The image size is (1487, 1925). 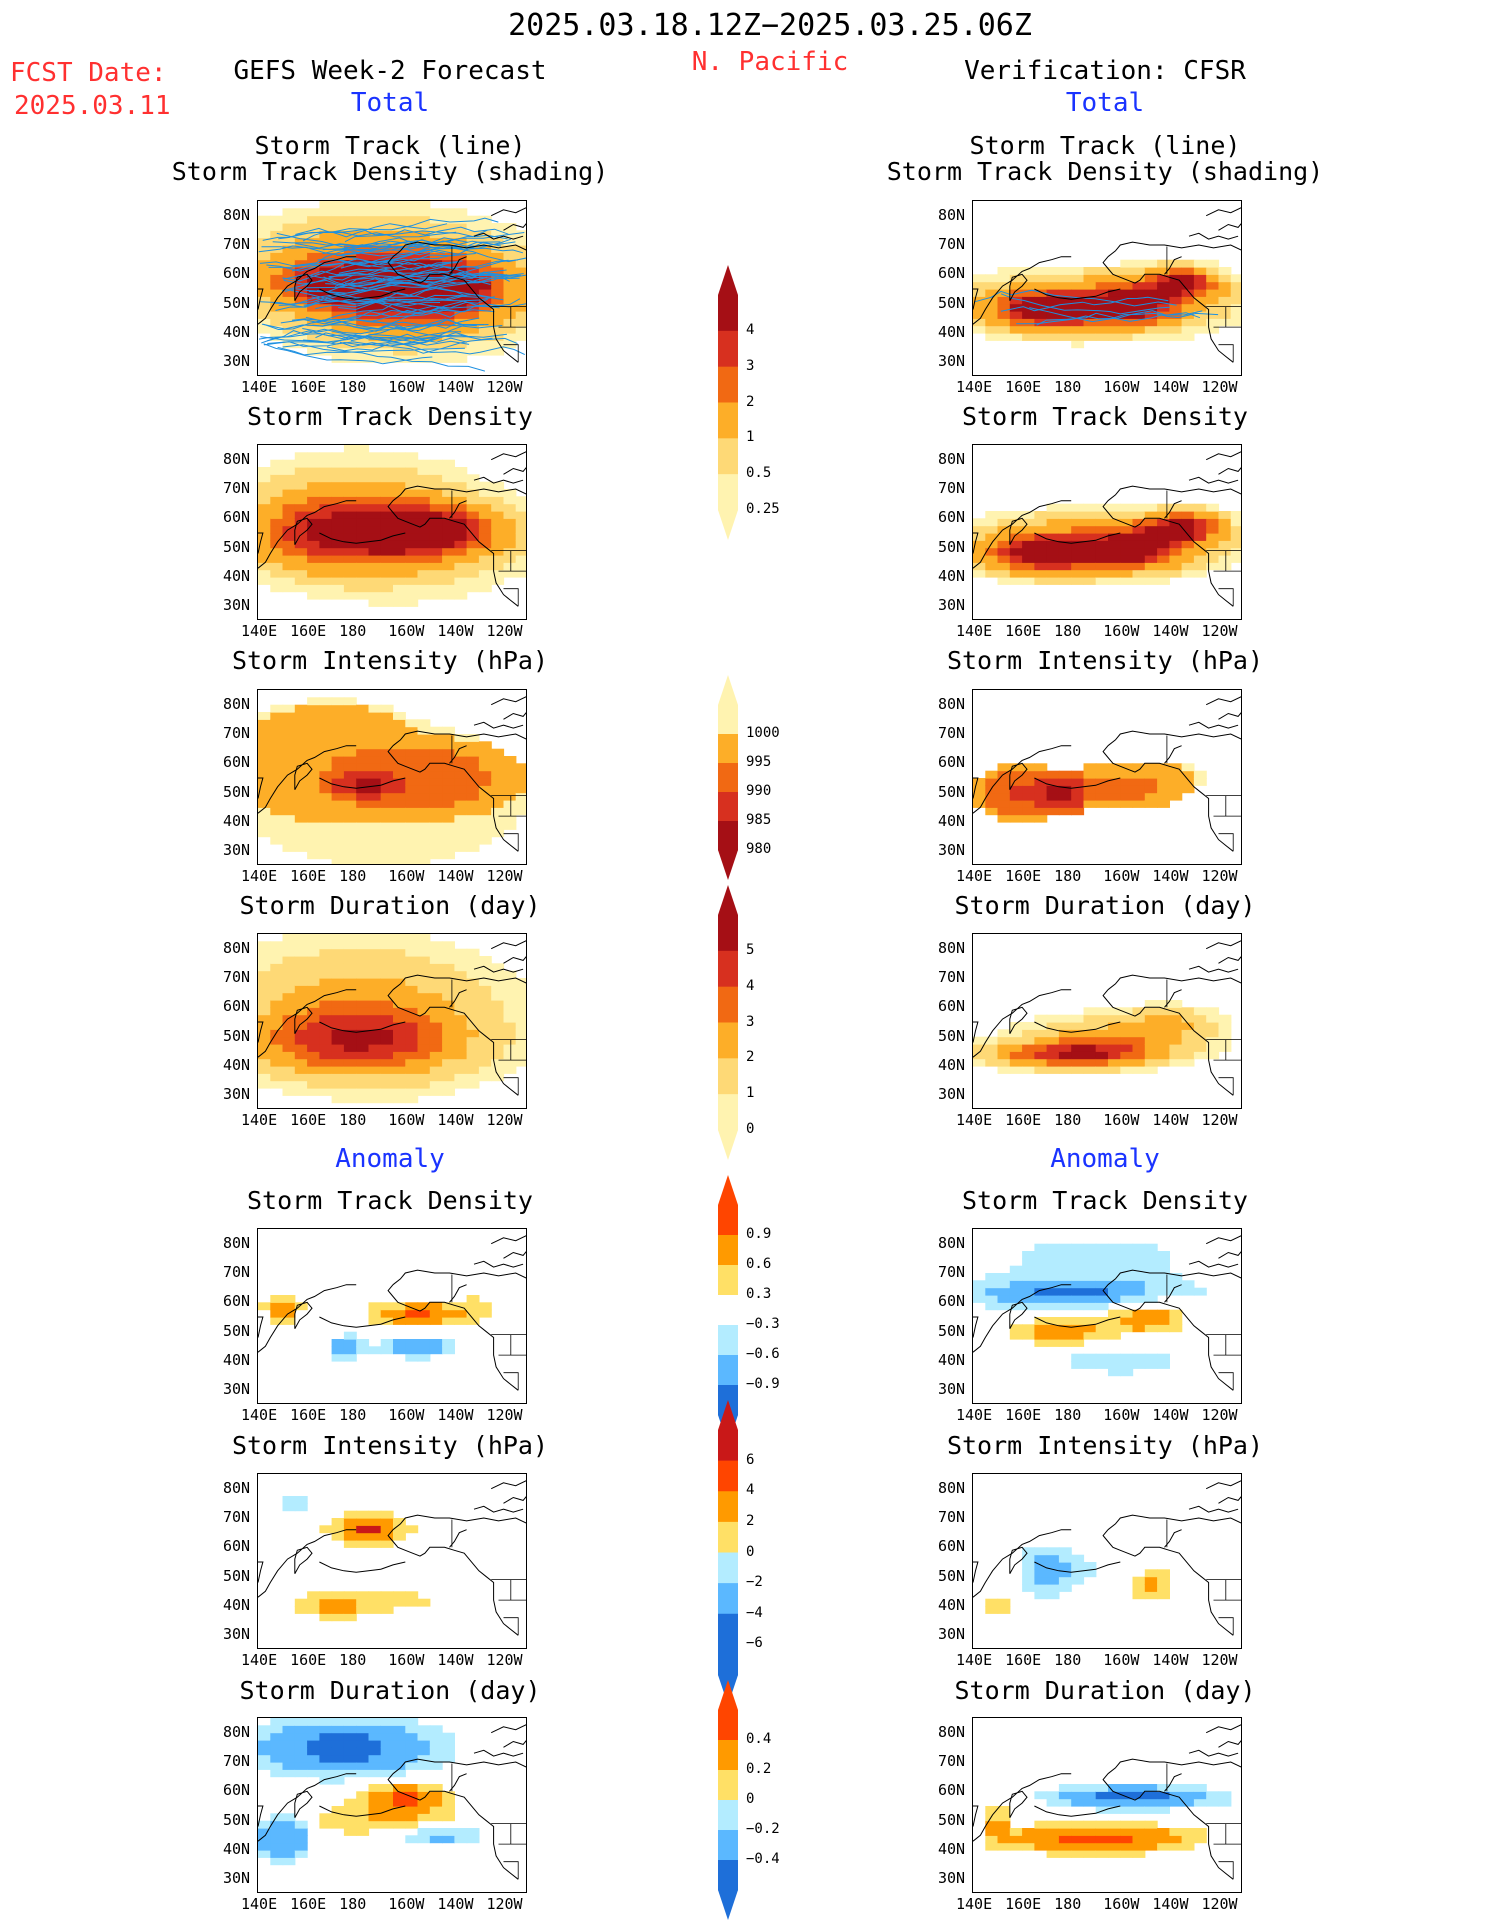 I want to click on vf-density-map, so click(x=1107, y=532).